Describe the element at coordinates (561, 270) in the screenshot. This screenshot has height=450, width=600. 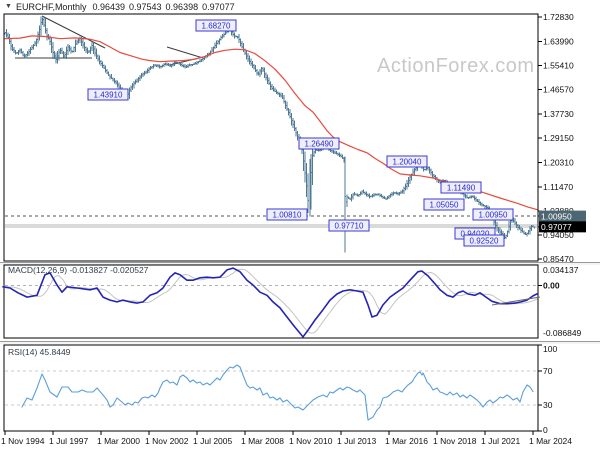
I see `svg-text: 0.034137` at that location.